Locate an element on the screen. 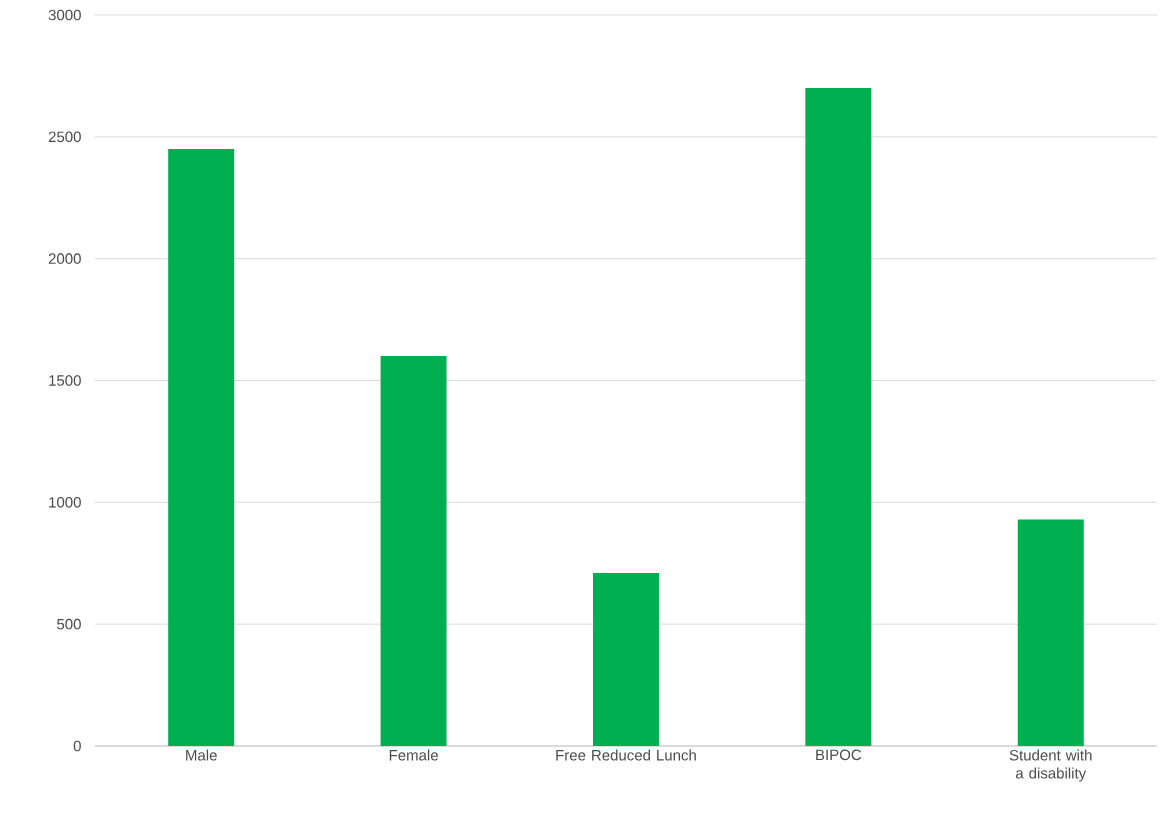  x-tick-label: Male is located at coordinates (201, 755).